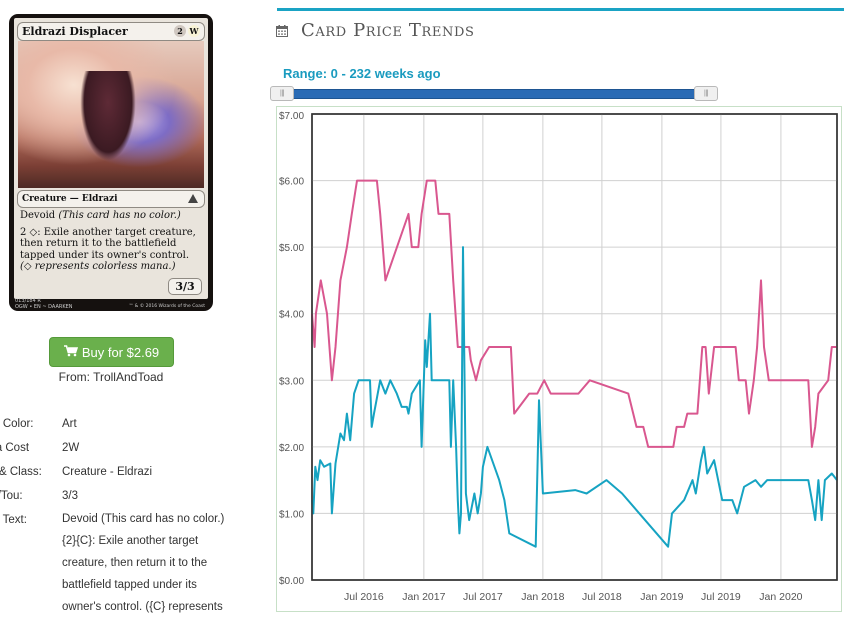 This screenshot has height=618, width=844. Describe the element at coordinates (291, 581) in the screenshot. I see `y-tick-label: $0.00` at that location.